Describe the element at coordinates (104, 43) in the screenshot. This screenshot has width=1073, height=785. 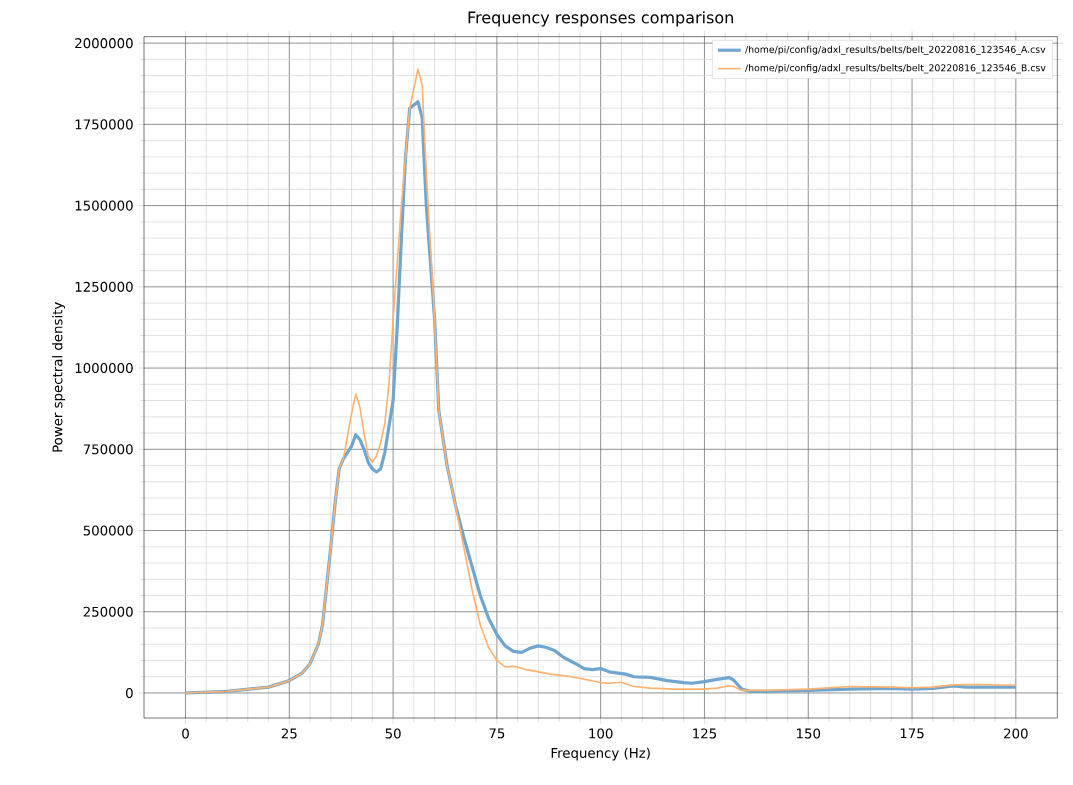
I see `y-tick-label: 2000000` at that location.